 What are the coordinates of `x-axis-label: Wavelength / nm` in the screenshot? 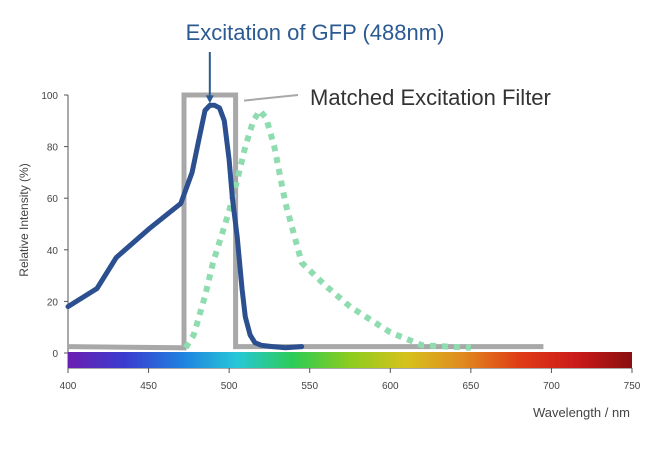 It's located at (581, 412).